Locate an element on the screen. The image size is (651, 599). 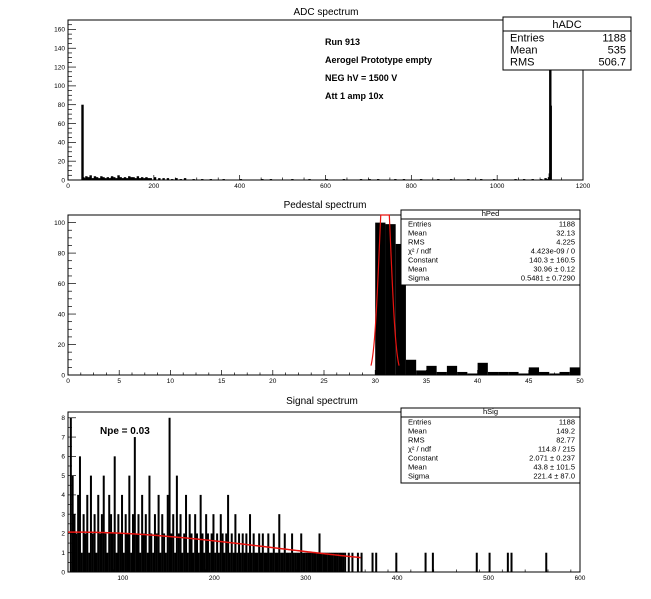
pedestal-y-tick-label-0: 0 is located at coordinates (63, 375).